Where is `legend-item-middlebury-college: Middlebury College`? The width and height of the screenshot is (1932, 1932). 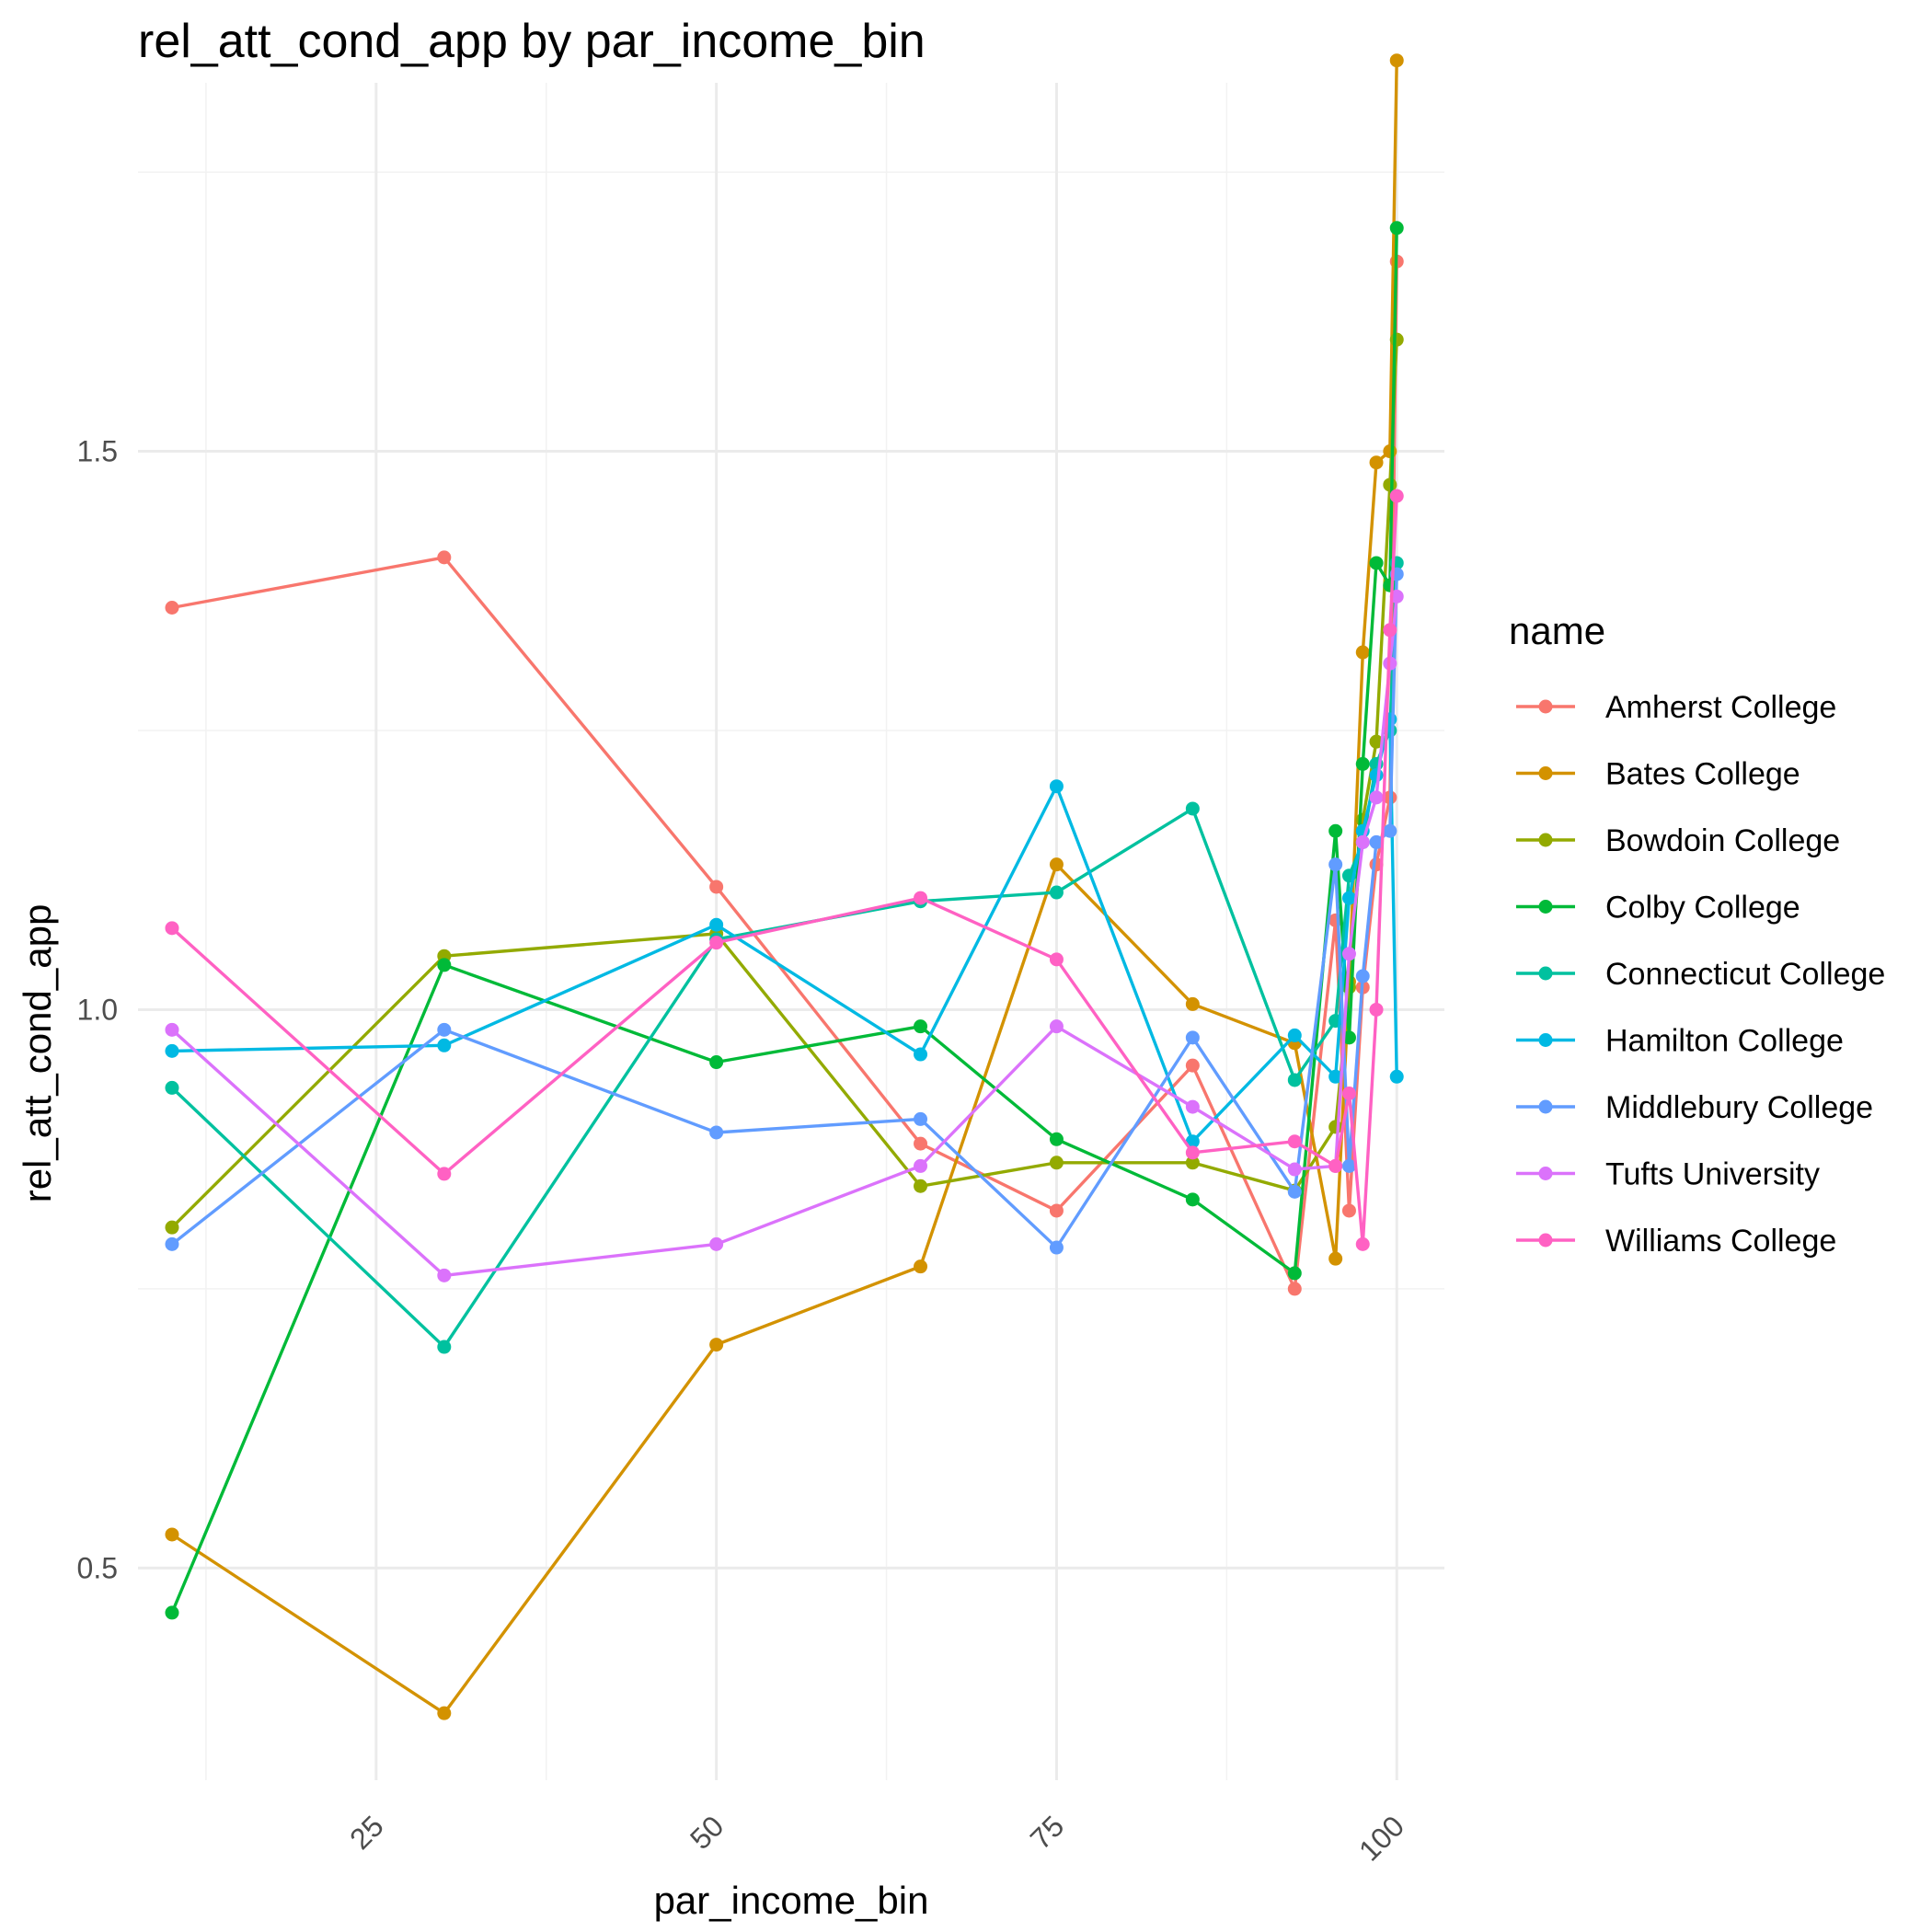
legend-item-middlebury-college: Middlebury College is located at coordinates (1694, 1107).